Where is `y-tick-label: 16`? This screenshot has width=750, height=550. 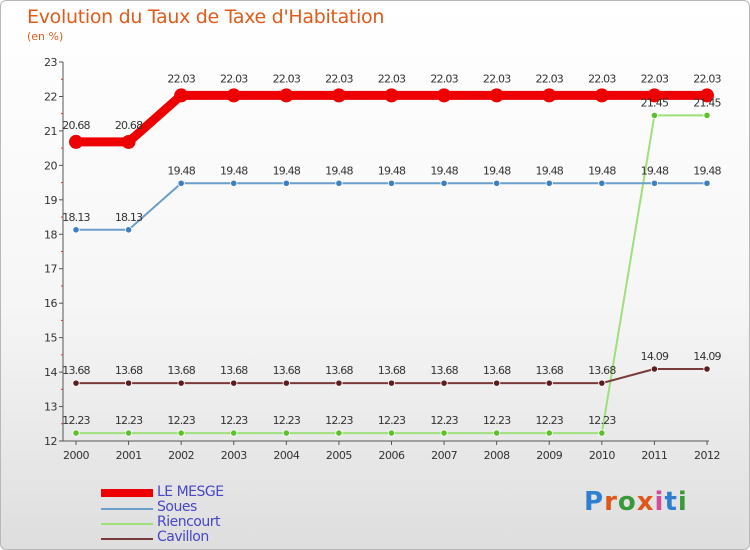 y-tick-label: 16 is located at coordinates (50, 303).